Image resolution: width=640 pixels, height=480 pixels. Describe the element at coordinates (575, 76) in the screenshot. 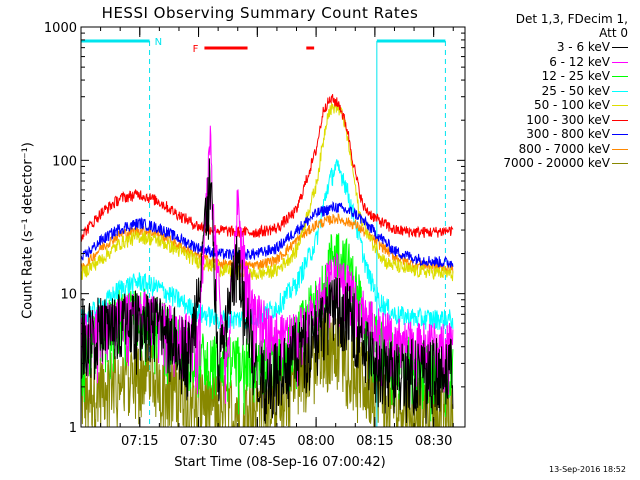

I see `legend-label: 12 - 25 keV` at that location.